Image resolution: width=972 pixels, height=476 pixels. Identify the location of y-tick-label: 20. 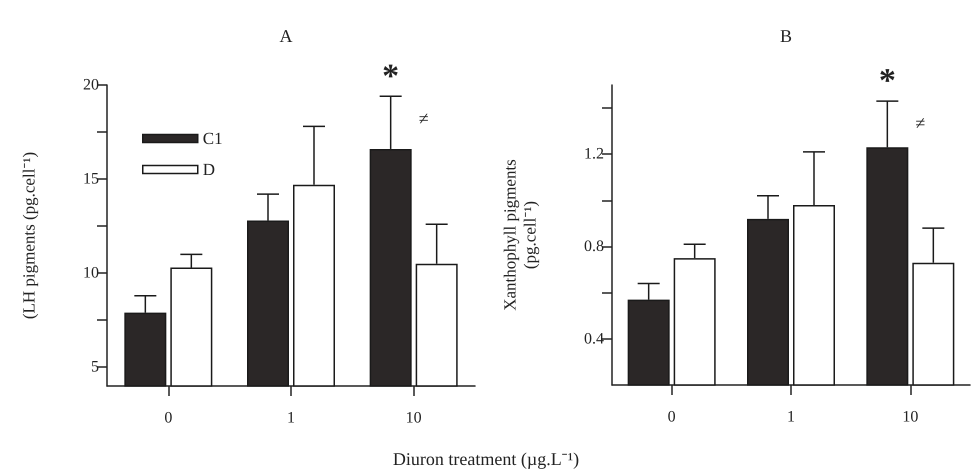
(91, 85).